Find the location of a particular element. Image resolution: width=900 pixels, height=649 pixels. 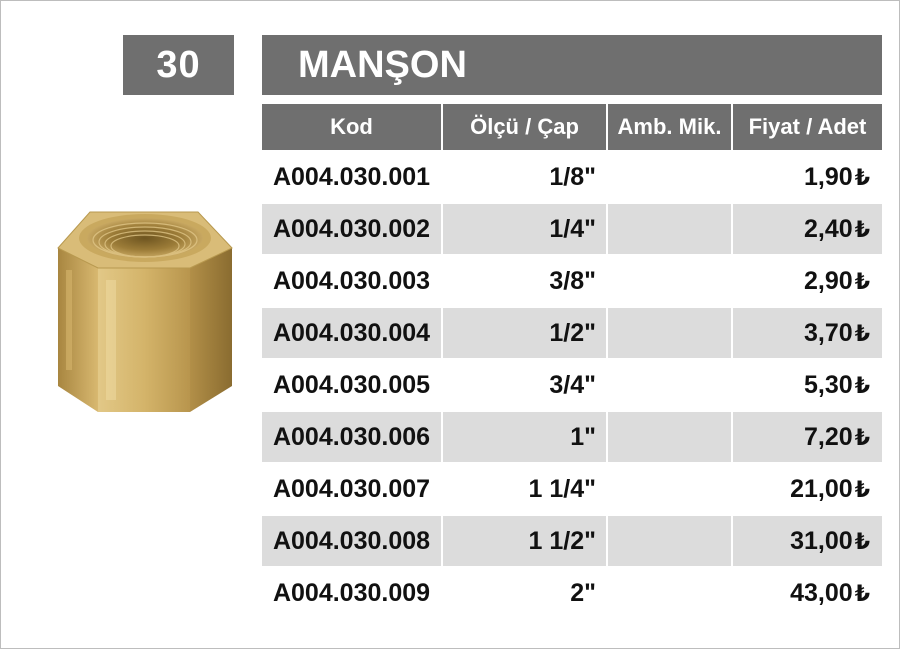

product-code: A004.030.004 is located at coordinates (352, 332).